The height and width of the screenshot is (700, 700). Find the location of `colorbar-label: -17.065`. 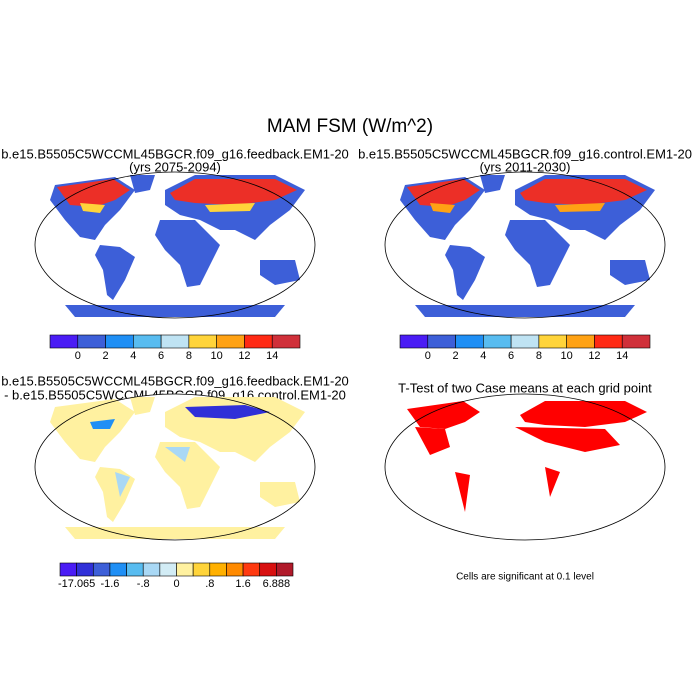

colorbar-label: -17.065 is located at coordinates (76, 584).